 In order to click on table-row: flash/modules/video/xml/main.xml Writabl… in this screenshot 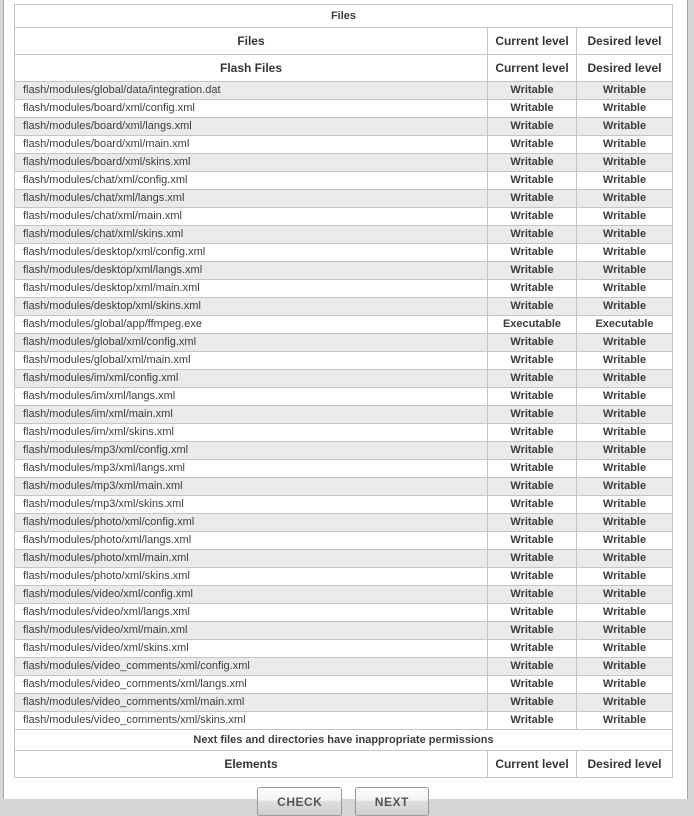, I will do `click(343, 630)`.